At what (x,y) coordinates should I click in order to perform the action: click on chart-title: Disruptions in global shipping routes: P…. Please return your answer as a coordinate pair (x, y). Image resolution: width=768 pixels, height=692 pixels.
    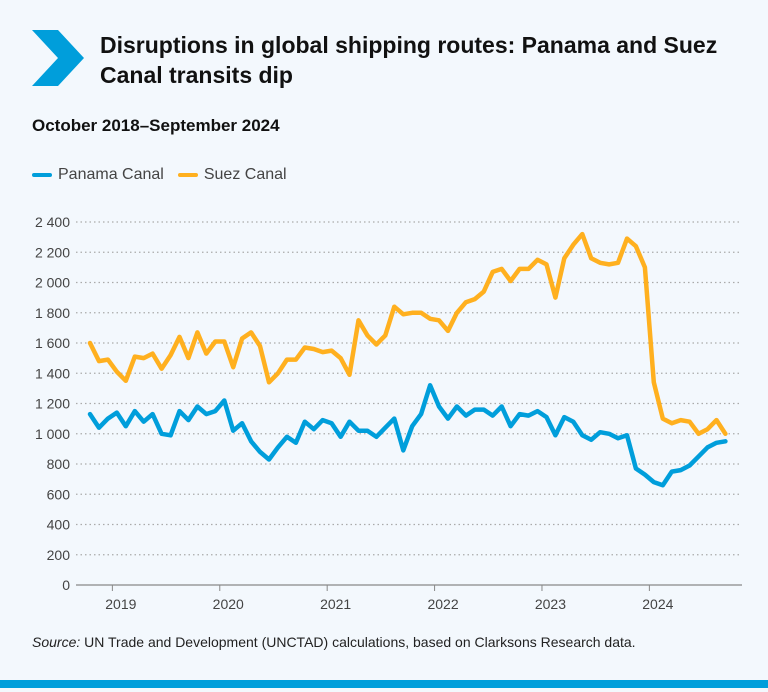
    Looking at the image, I should click on (409, 60).